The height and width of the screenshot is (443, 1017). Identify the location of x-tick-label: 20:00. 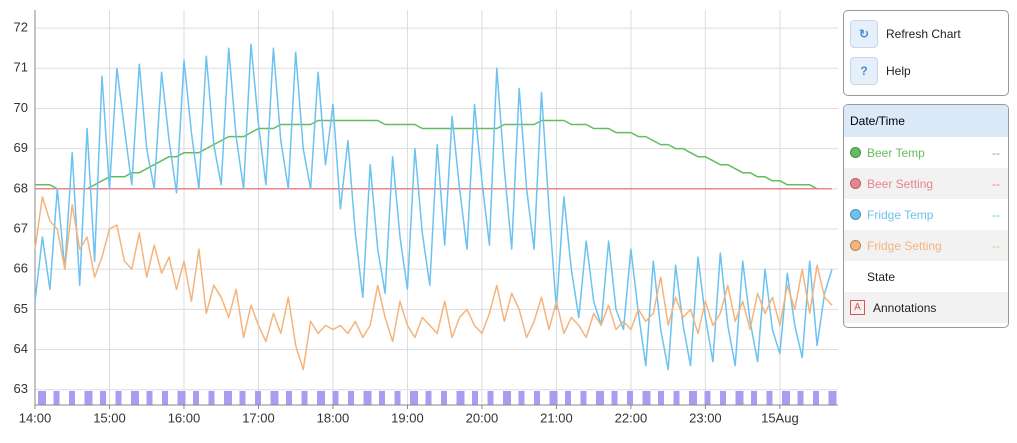
(482, 417).